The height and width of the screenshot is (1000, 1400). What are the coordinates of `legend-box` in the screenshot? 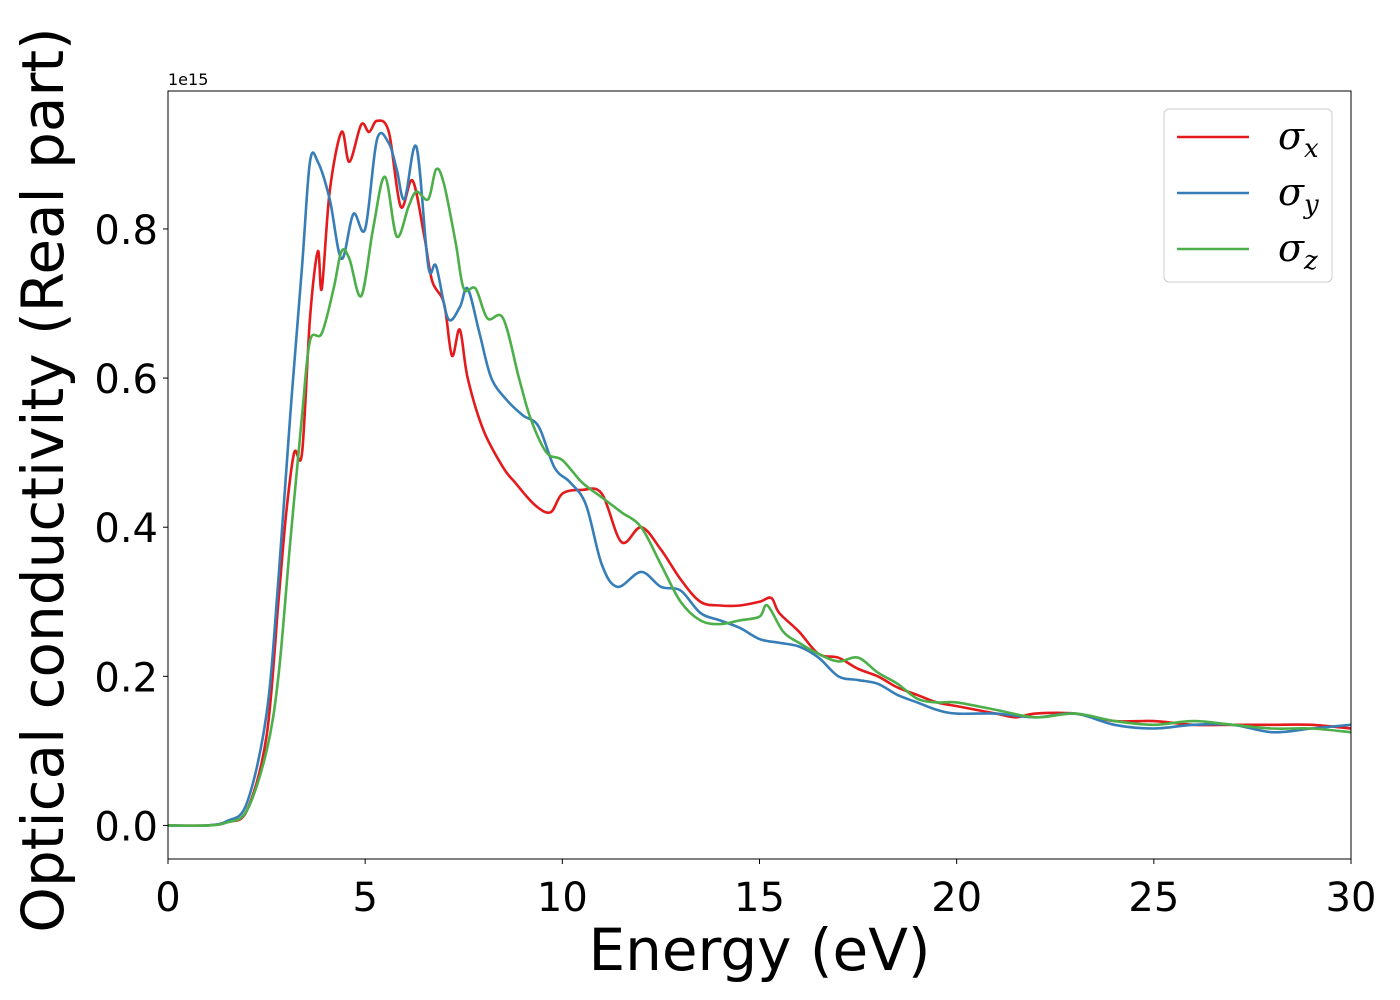 It's located at (1248, 195).